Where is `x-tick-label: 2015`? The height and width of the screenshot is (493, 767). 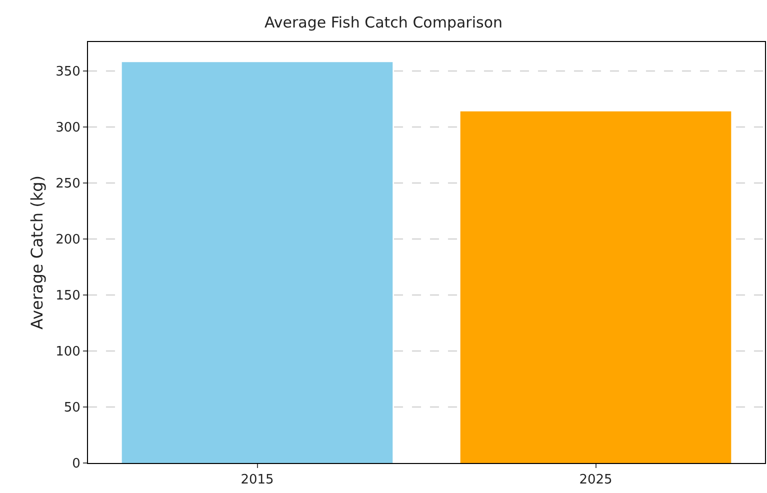 x-tick-label: 2015 is located at coordinates (257, 480).